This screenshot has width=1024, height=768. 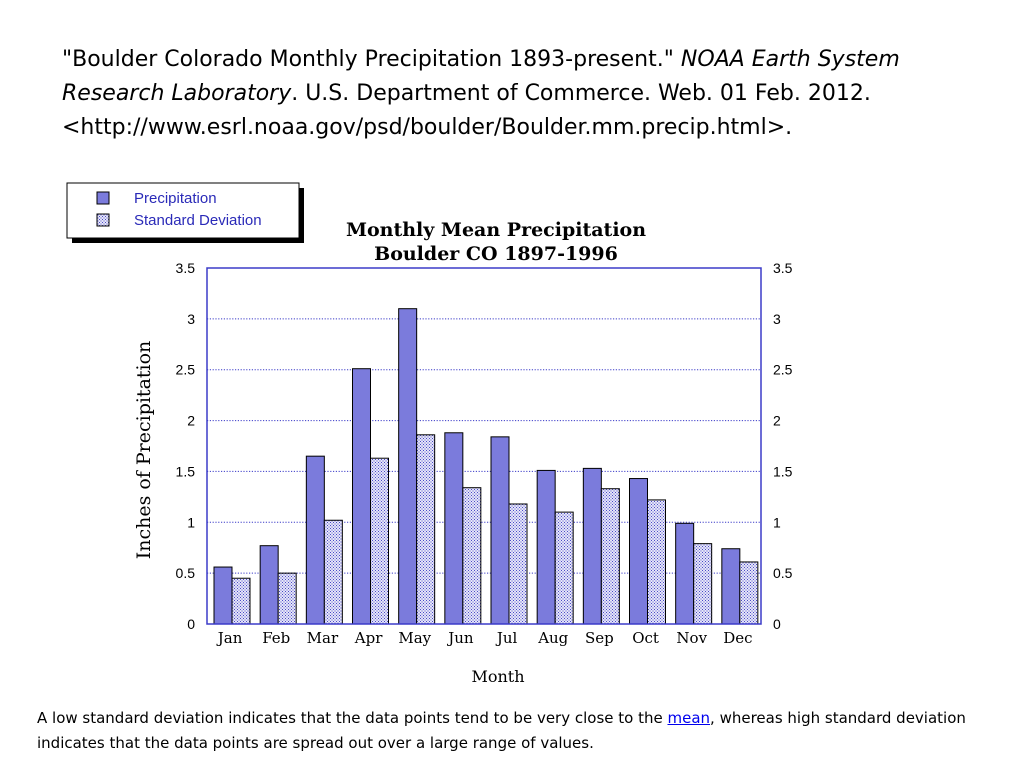 I want to click on y-tick-label-left: 1.5, so click(x=186, y=471).